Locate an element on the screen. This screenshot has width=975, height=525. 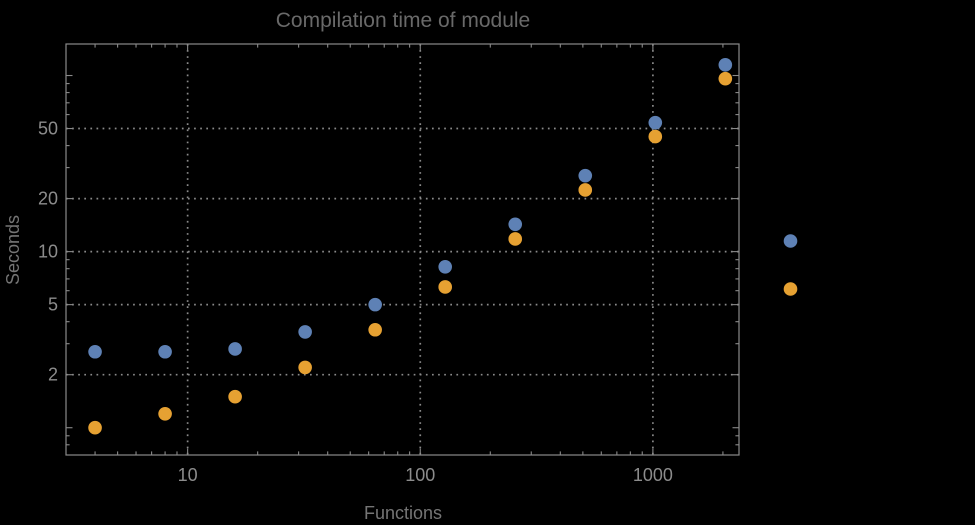
y-tick-label: 5 is located at coordinates (53, 305).